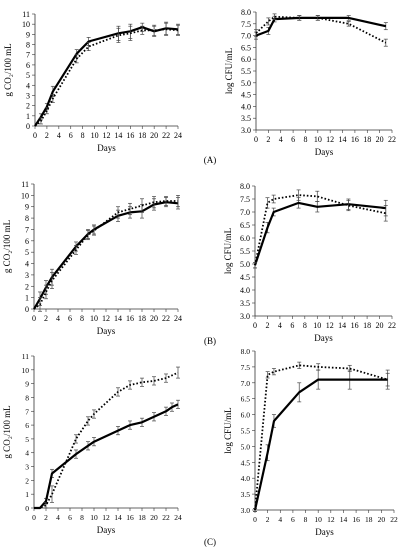 This screenshot has width=404, height=550. What do you see at coordinates (246, 383) in the screenshot?
I see `y-tick-label: 7.0` at bounding box center [246, 383].